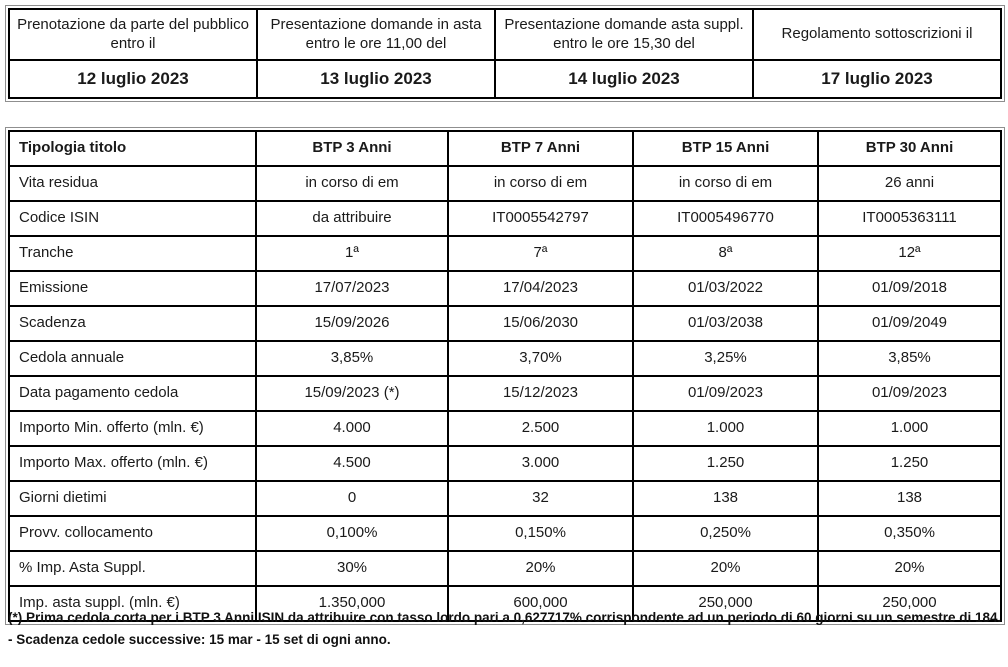  Describe the element at coordinates (352, 428) in the screenshot. I see `cell-value: 4.000` at that location.